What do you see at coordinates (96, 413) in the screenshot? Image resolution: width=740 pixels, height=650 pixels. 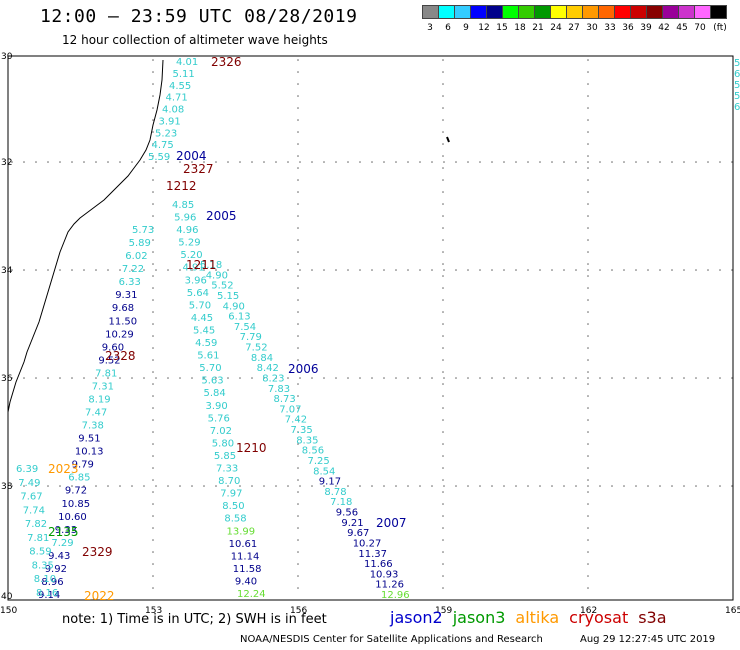 I see `obs-value-track-d: 7.47` at bounding box center [96, 413].